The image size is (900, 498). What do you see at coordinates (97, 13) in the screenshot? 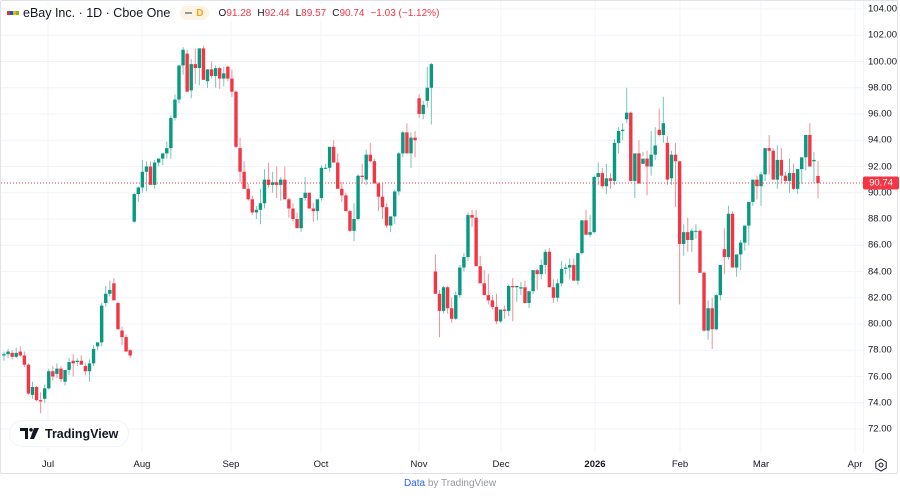
I see `symbol-title: eBay Inc. · 1D · Cboe One` at bounding box center [97, 13].